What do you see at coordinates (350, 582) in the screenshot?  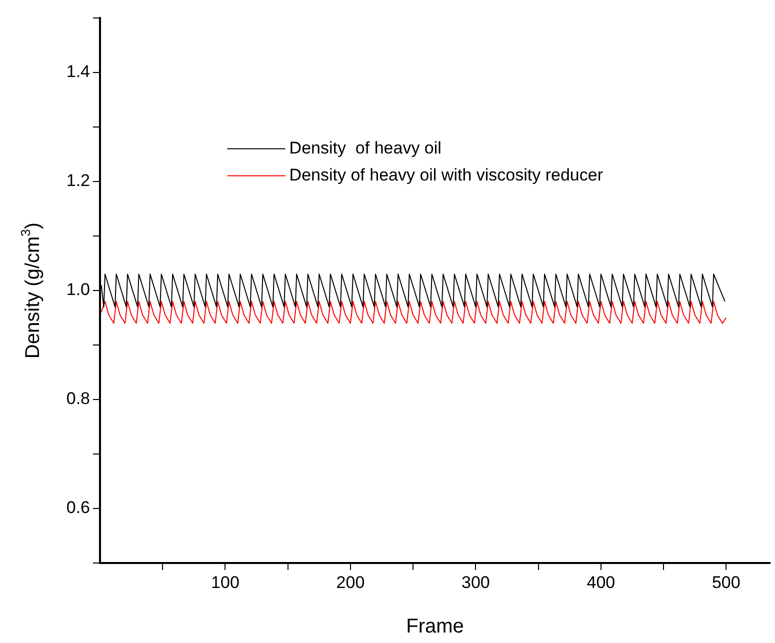 I see `x-tick-label: 200` at bounding box center [350, 582].